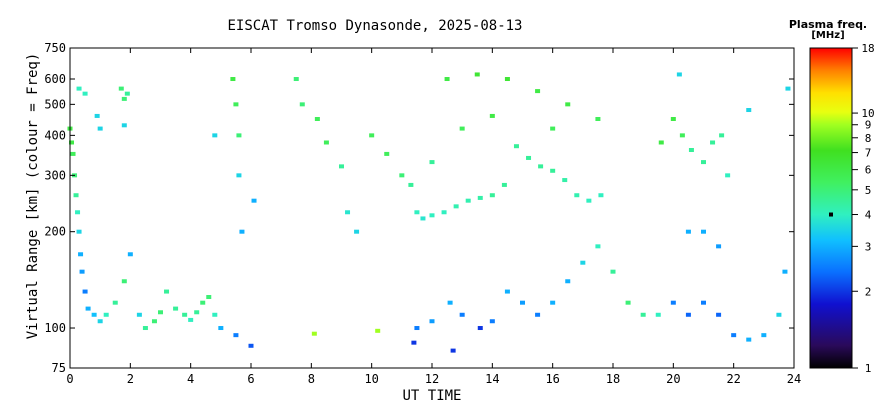 Image resolution: width=880 pixels, height=420 pixels. Describe the element at coordinates (828, 35) in the screenshot. I see `colorbar-unit: [MHz]` at that location.